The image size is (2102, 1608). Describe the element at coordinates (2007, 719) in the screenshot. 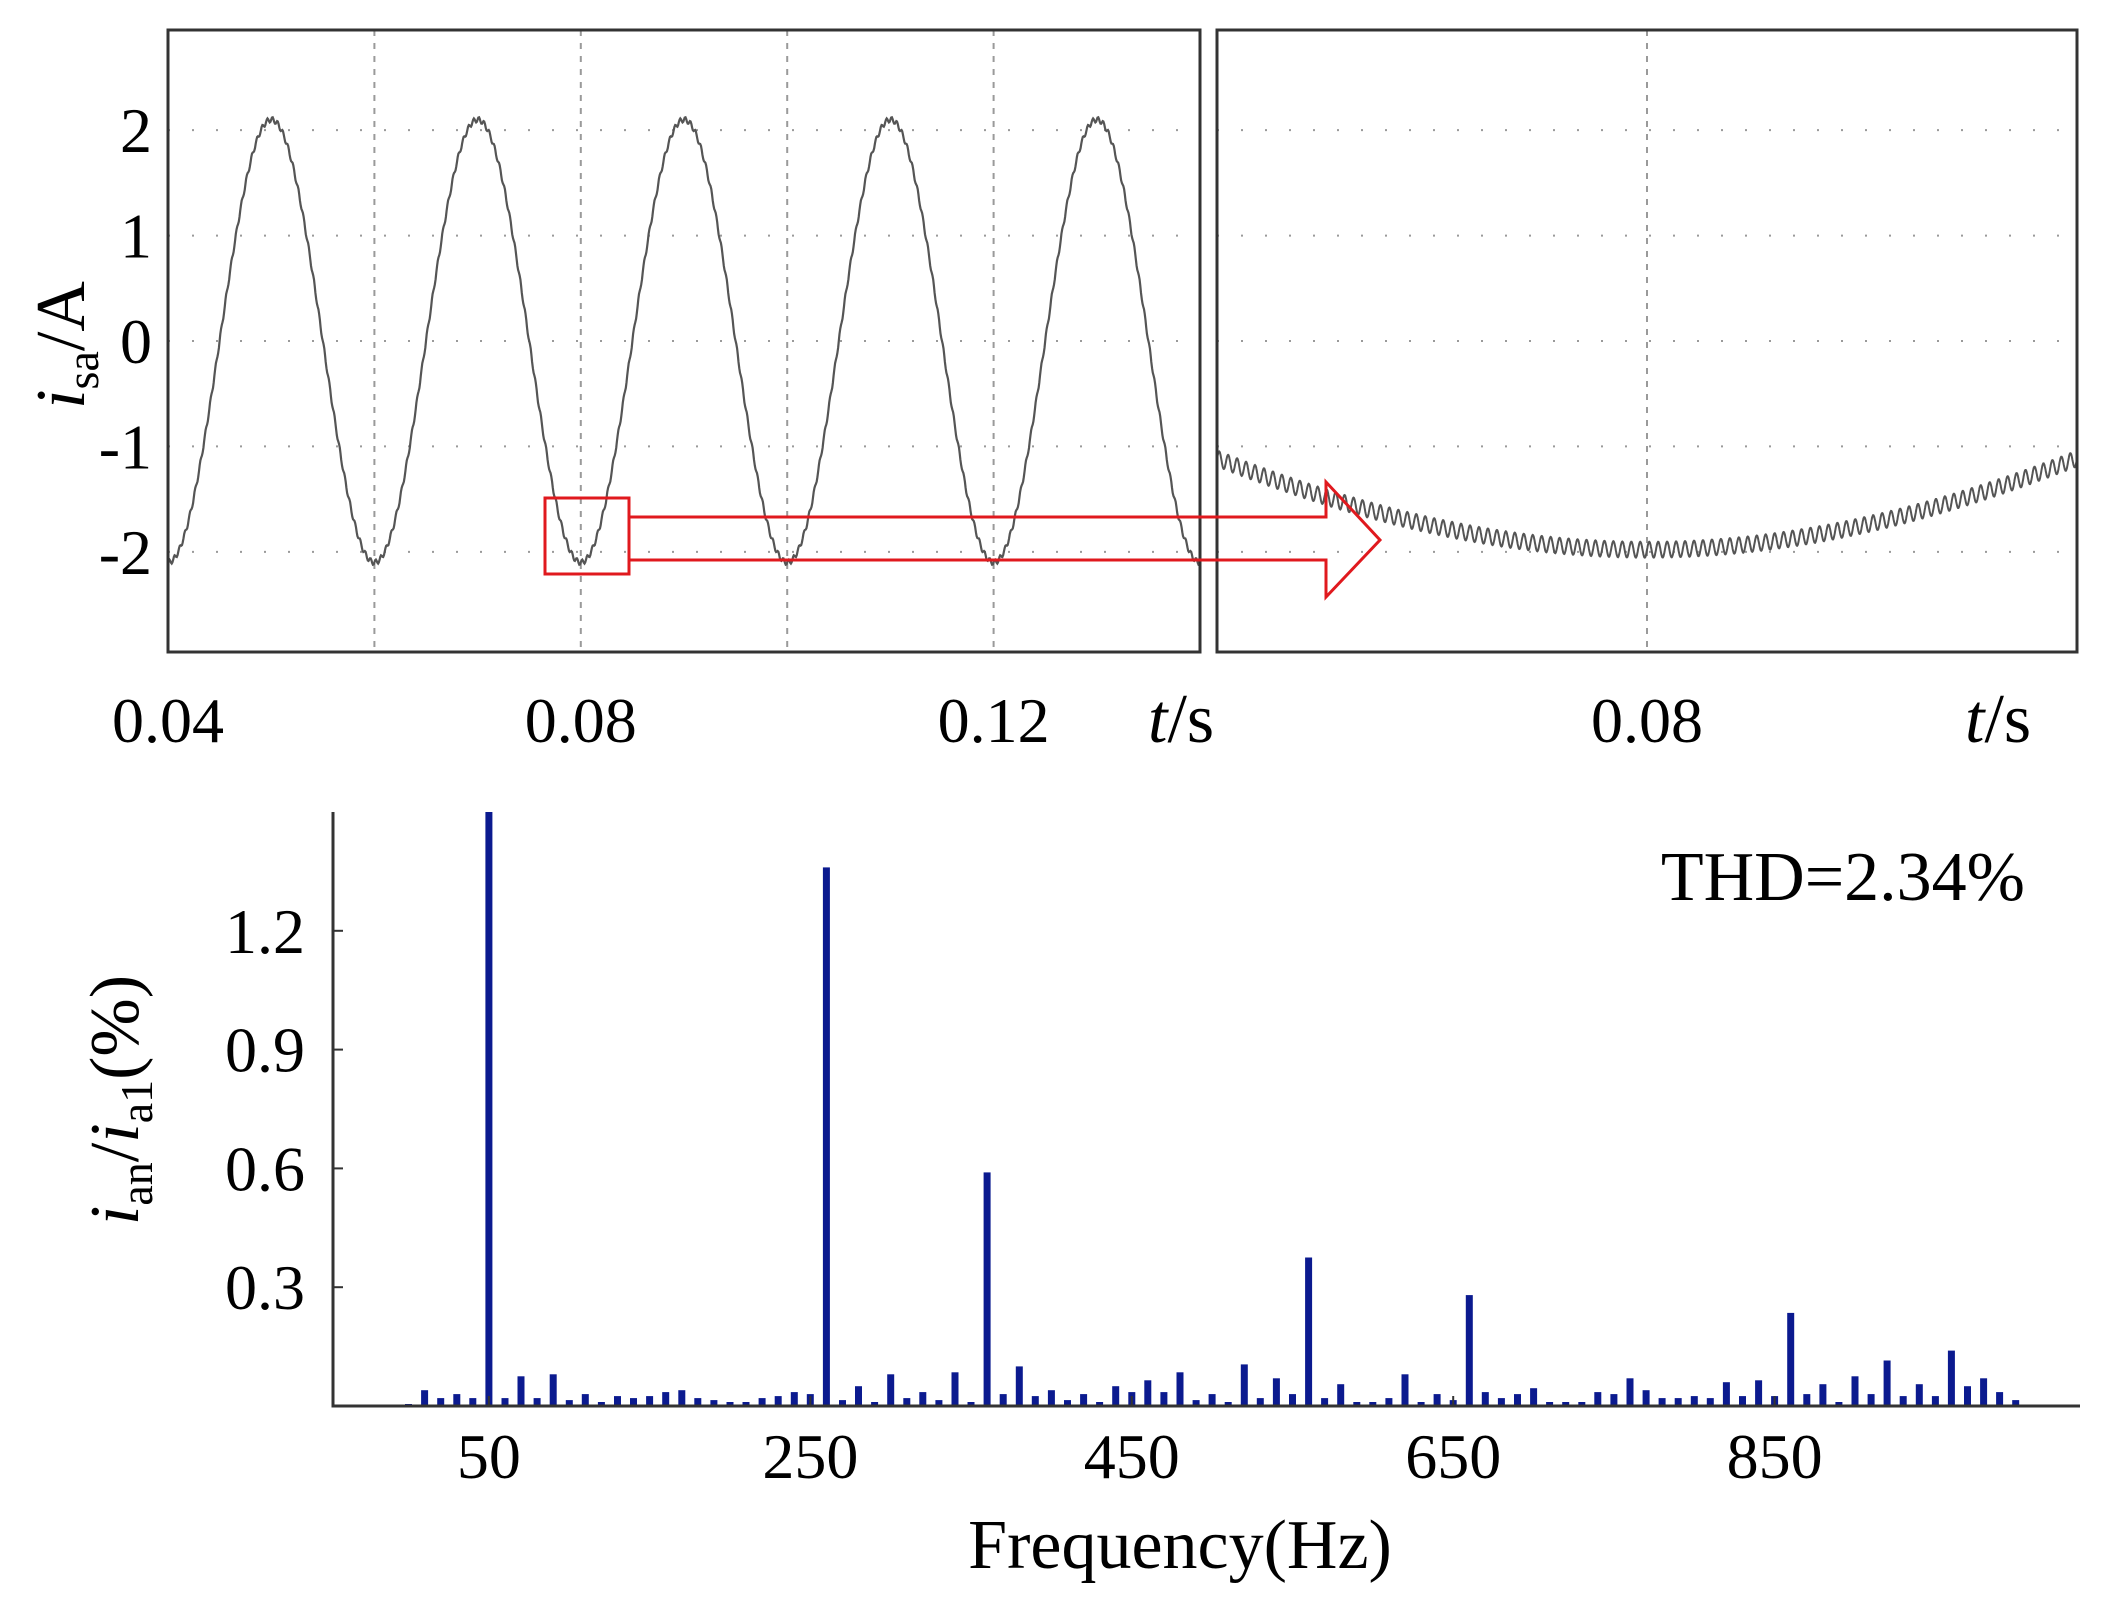

I see `zoom-x-unit: /s` at that location.